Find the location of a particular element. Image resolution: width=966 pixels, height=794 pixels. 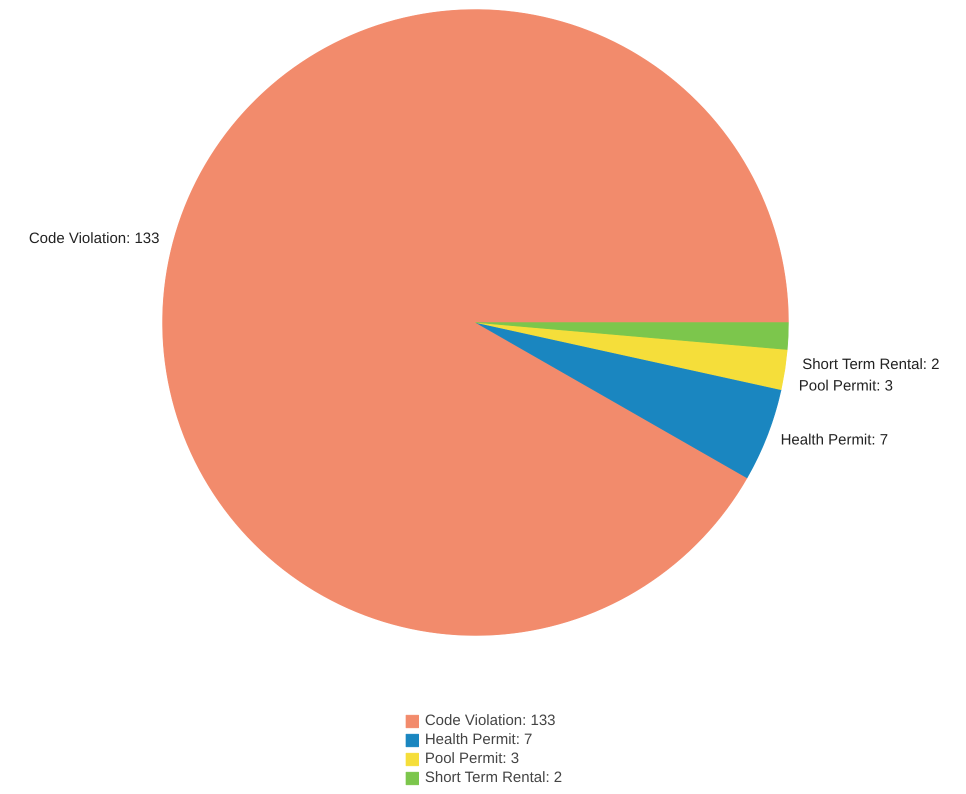

legend-label: Short Term Rental: 2 is located at coordinates (493, 777).